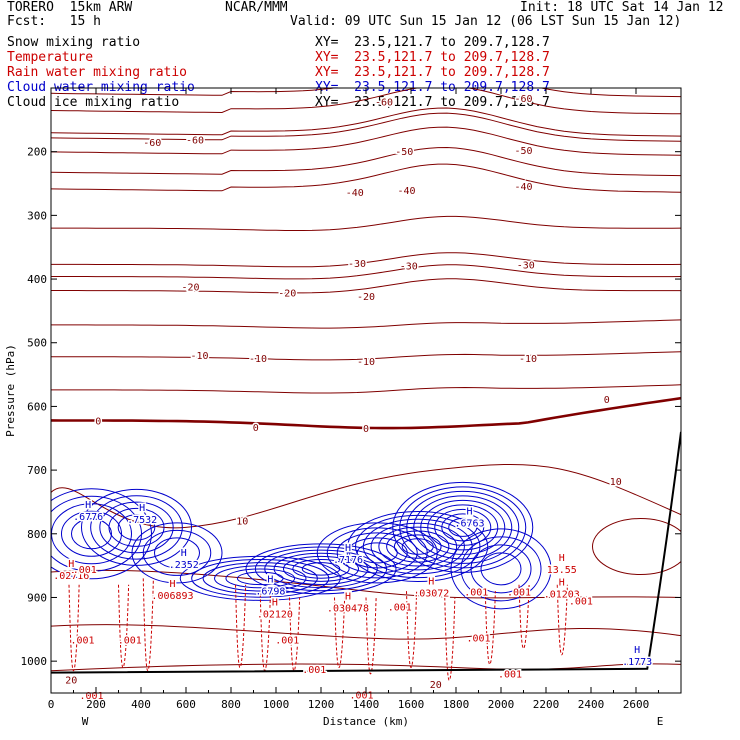 The height and width of the screenshot is (740, 740). I want to click on isotherm-label: -10, so click(258, 359).